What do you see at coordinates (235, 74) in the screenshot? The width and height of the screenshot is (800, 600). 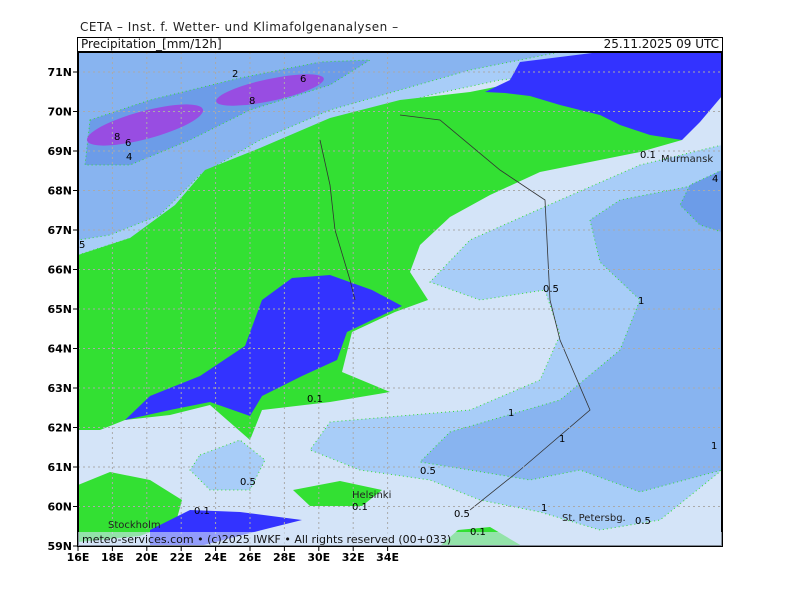 I see `contour-label: 2` at bounding box center [235, 74].